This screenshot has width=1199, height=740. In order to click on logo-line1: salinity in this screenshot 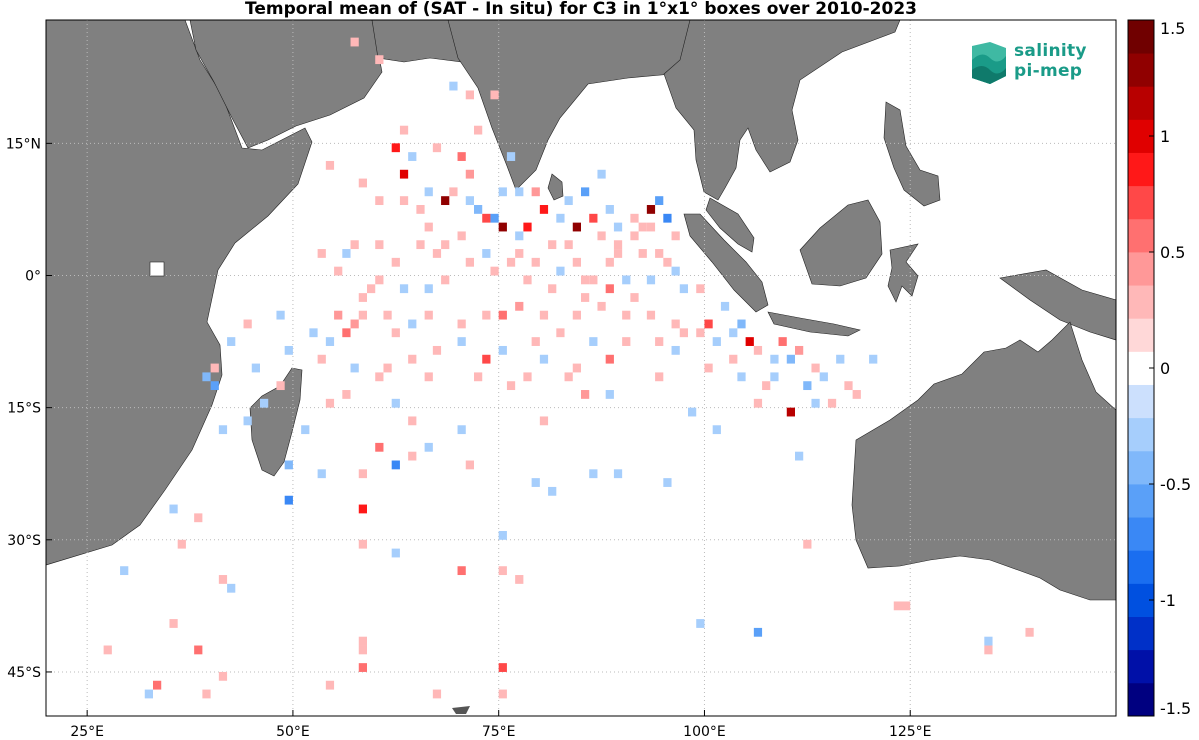, I will do `click(1050, 51)`.